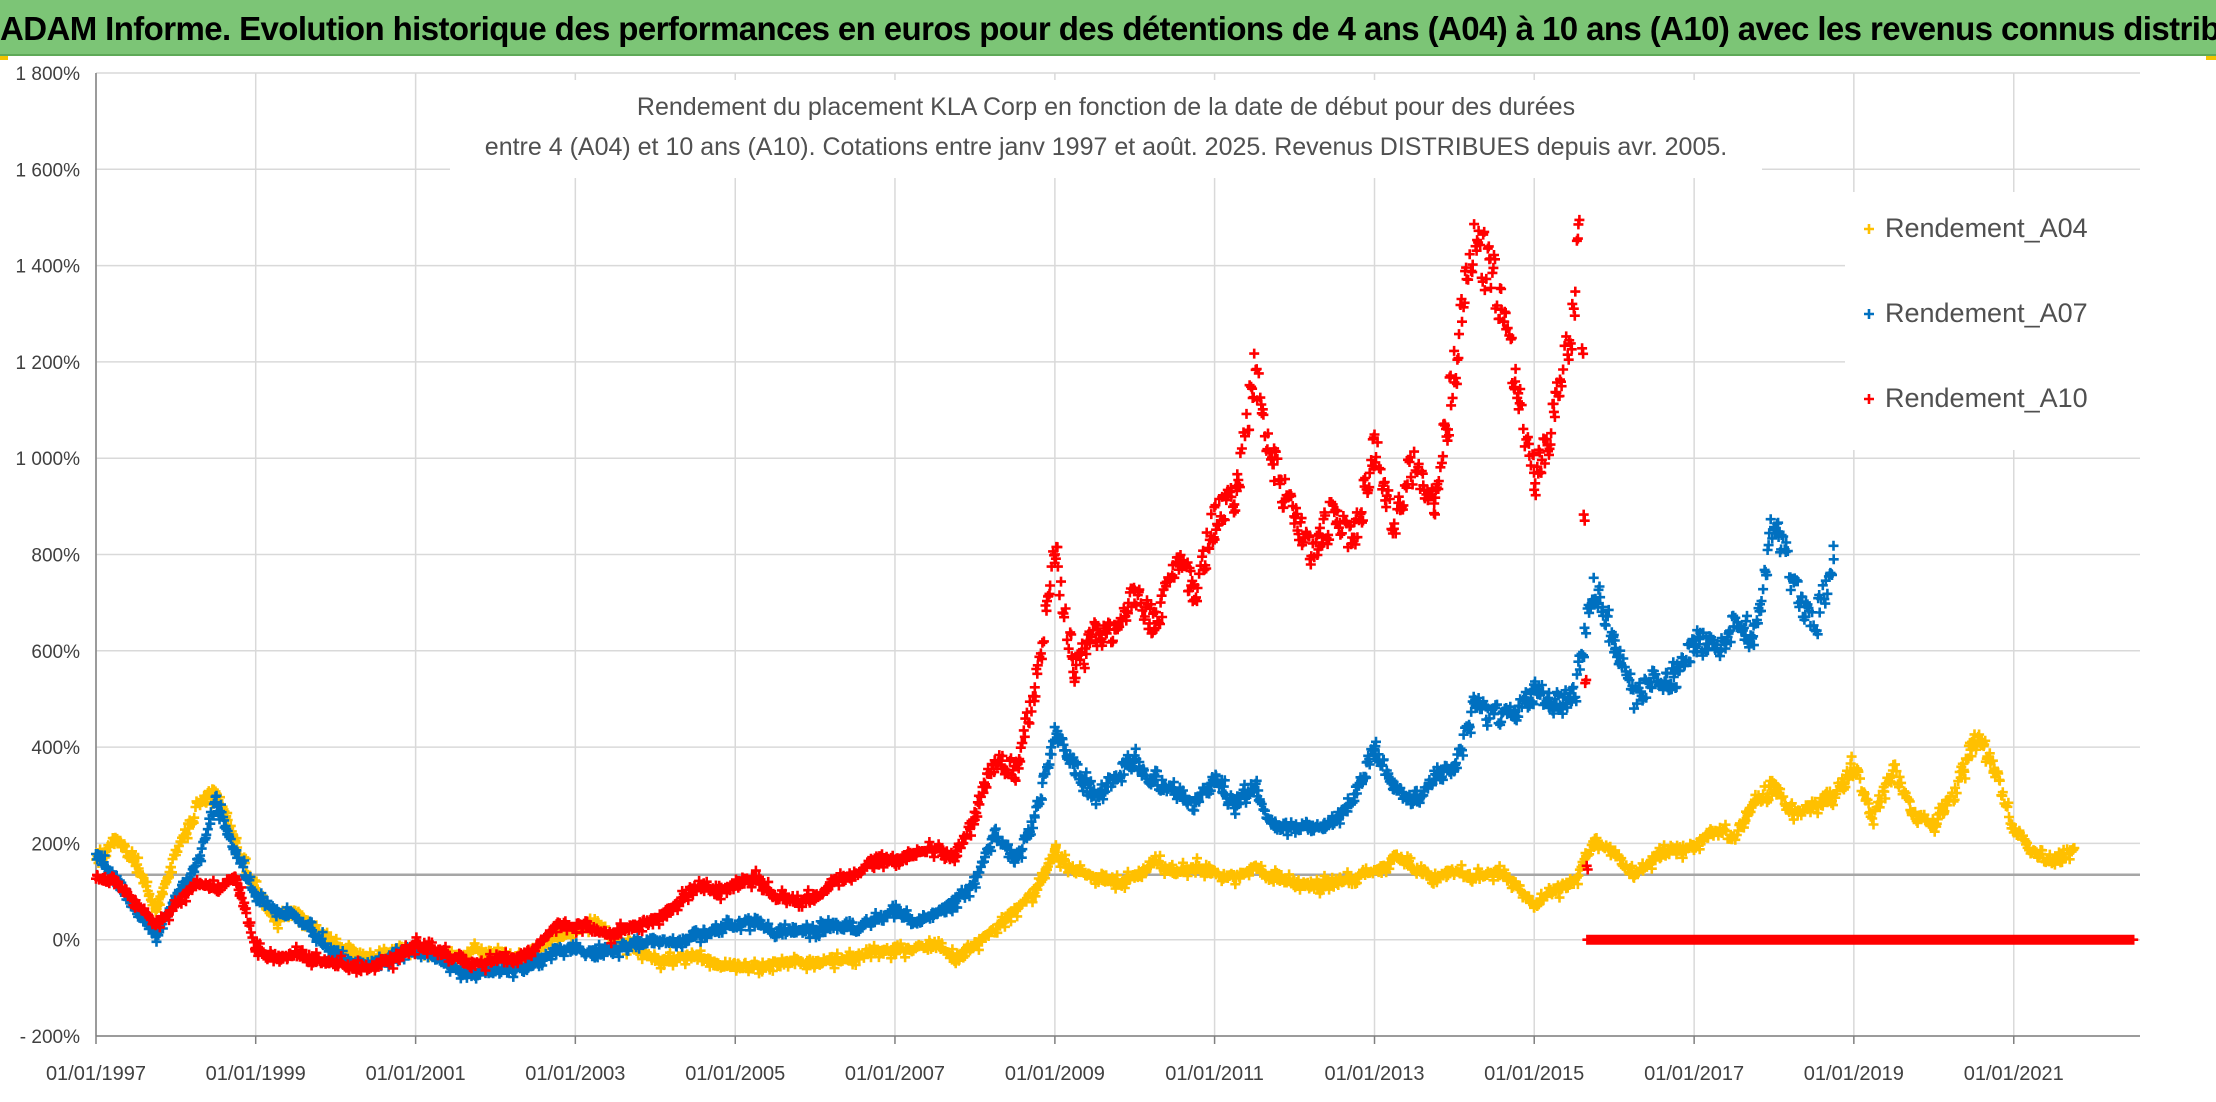  What do you see at coordinates (256, 1074) in the screenshot?
I see `x-tick-label: 01/01/1999` at bounding box center [256, 1074].